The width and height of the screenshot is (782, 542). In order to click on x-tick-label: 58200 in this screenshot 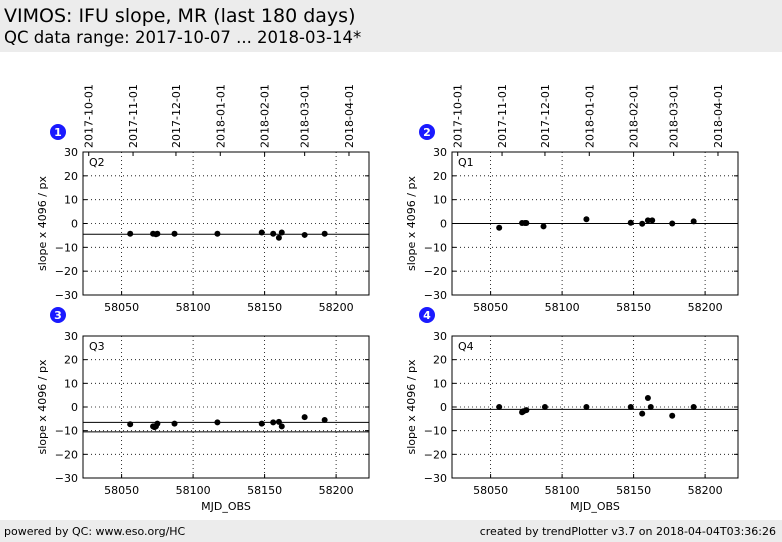, I will do `click(336, 490)`.